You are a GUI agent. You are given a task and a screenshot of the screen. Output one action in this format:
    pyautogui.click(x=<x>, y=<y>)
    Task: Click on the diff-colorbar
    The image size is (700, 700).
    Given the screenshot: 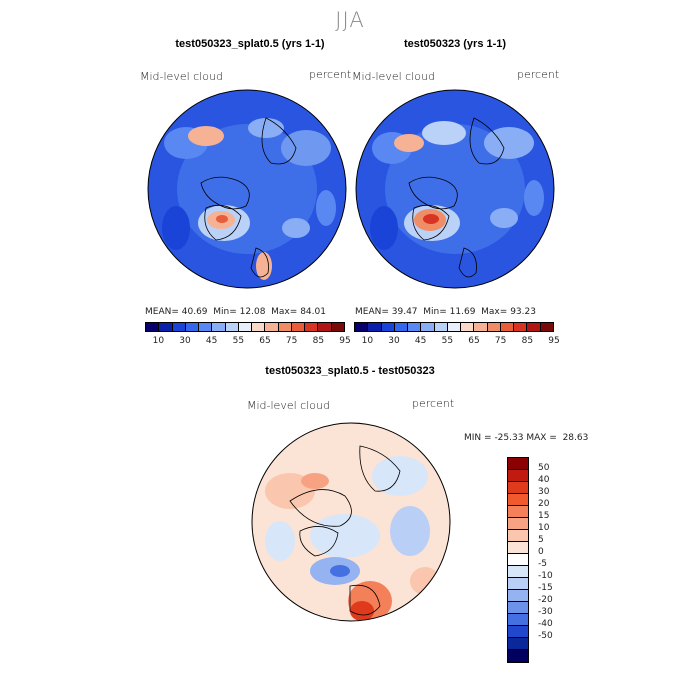 What is the action you would take?
    pyautogui.click(x=518, y=560)
    